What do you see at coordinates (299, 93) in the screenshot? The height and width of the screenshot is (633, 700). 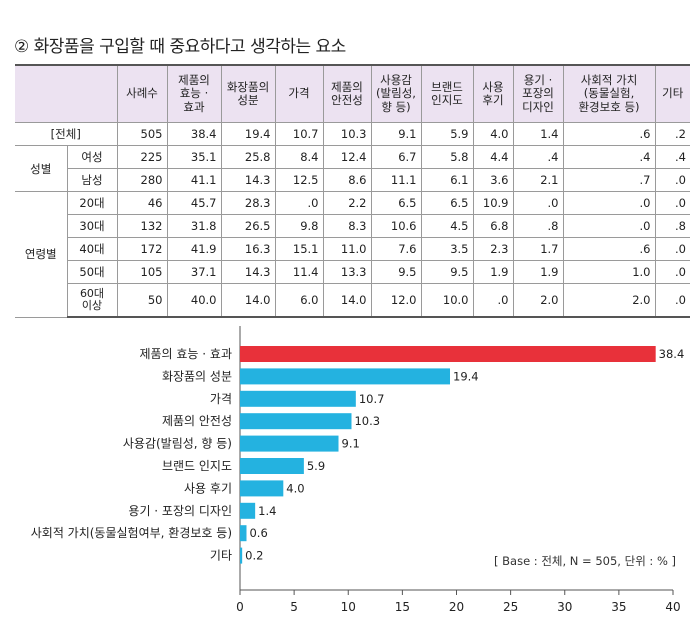 I see `table-header-cell: 가격` at bounding box center [299, 93].